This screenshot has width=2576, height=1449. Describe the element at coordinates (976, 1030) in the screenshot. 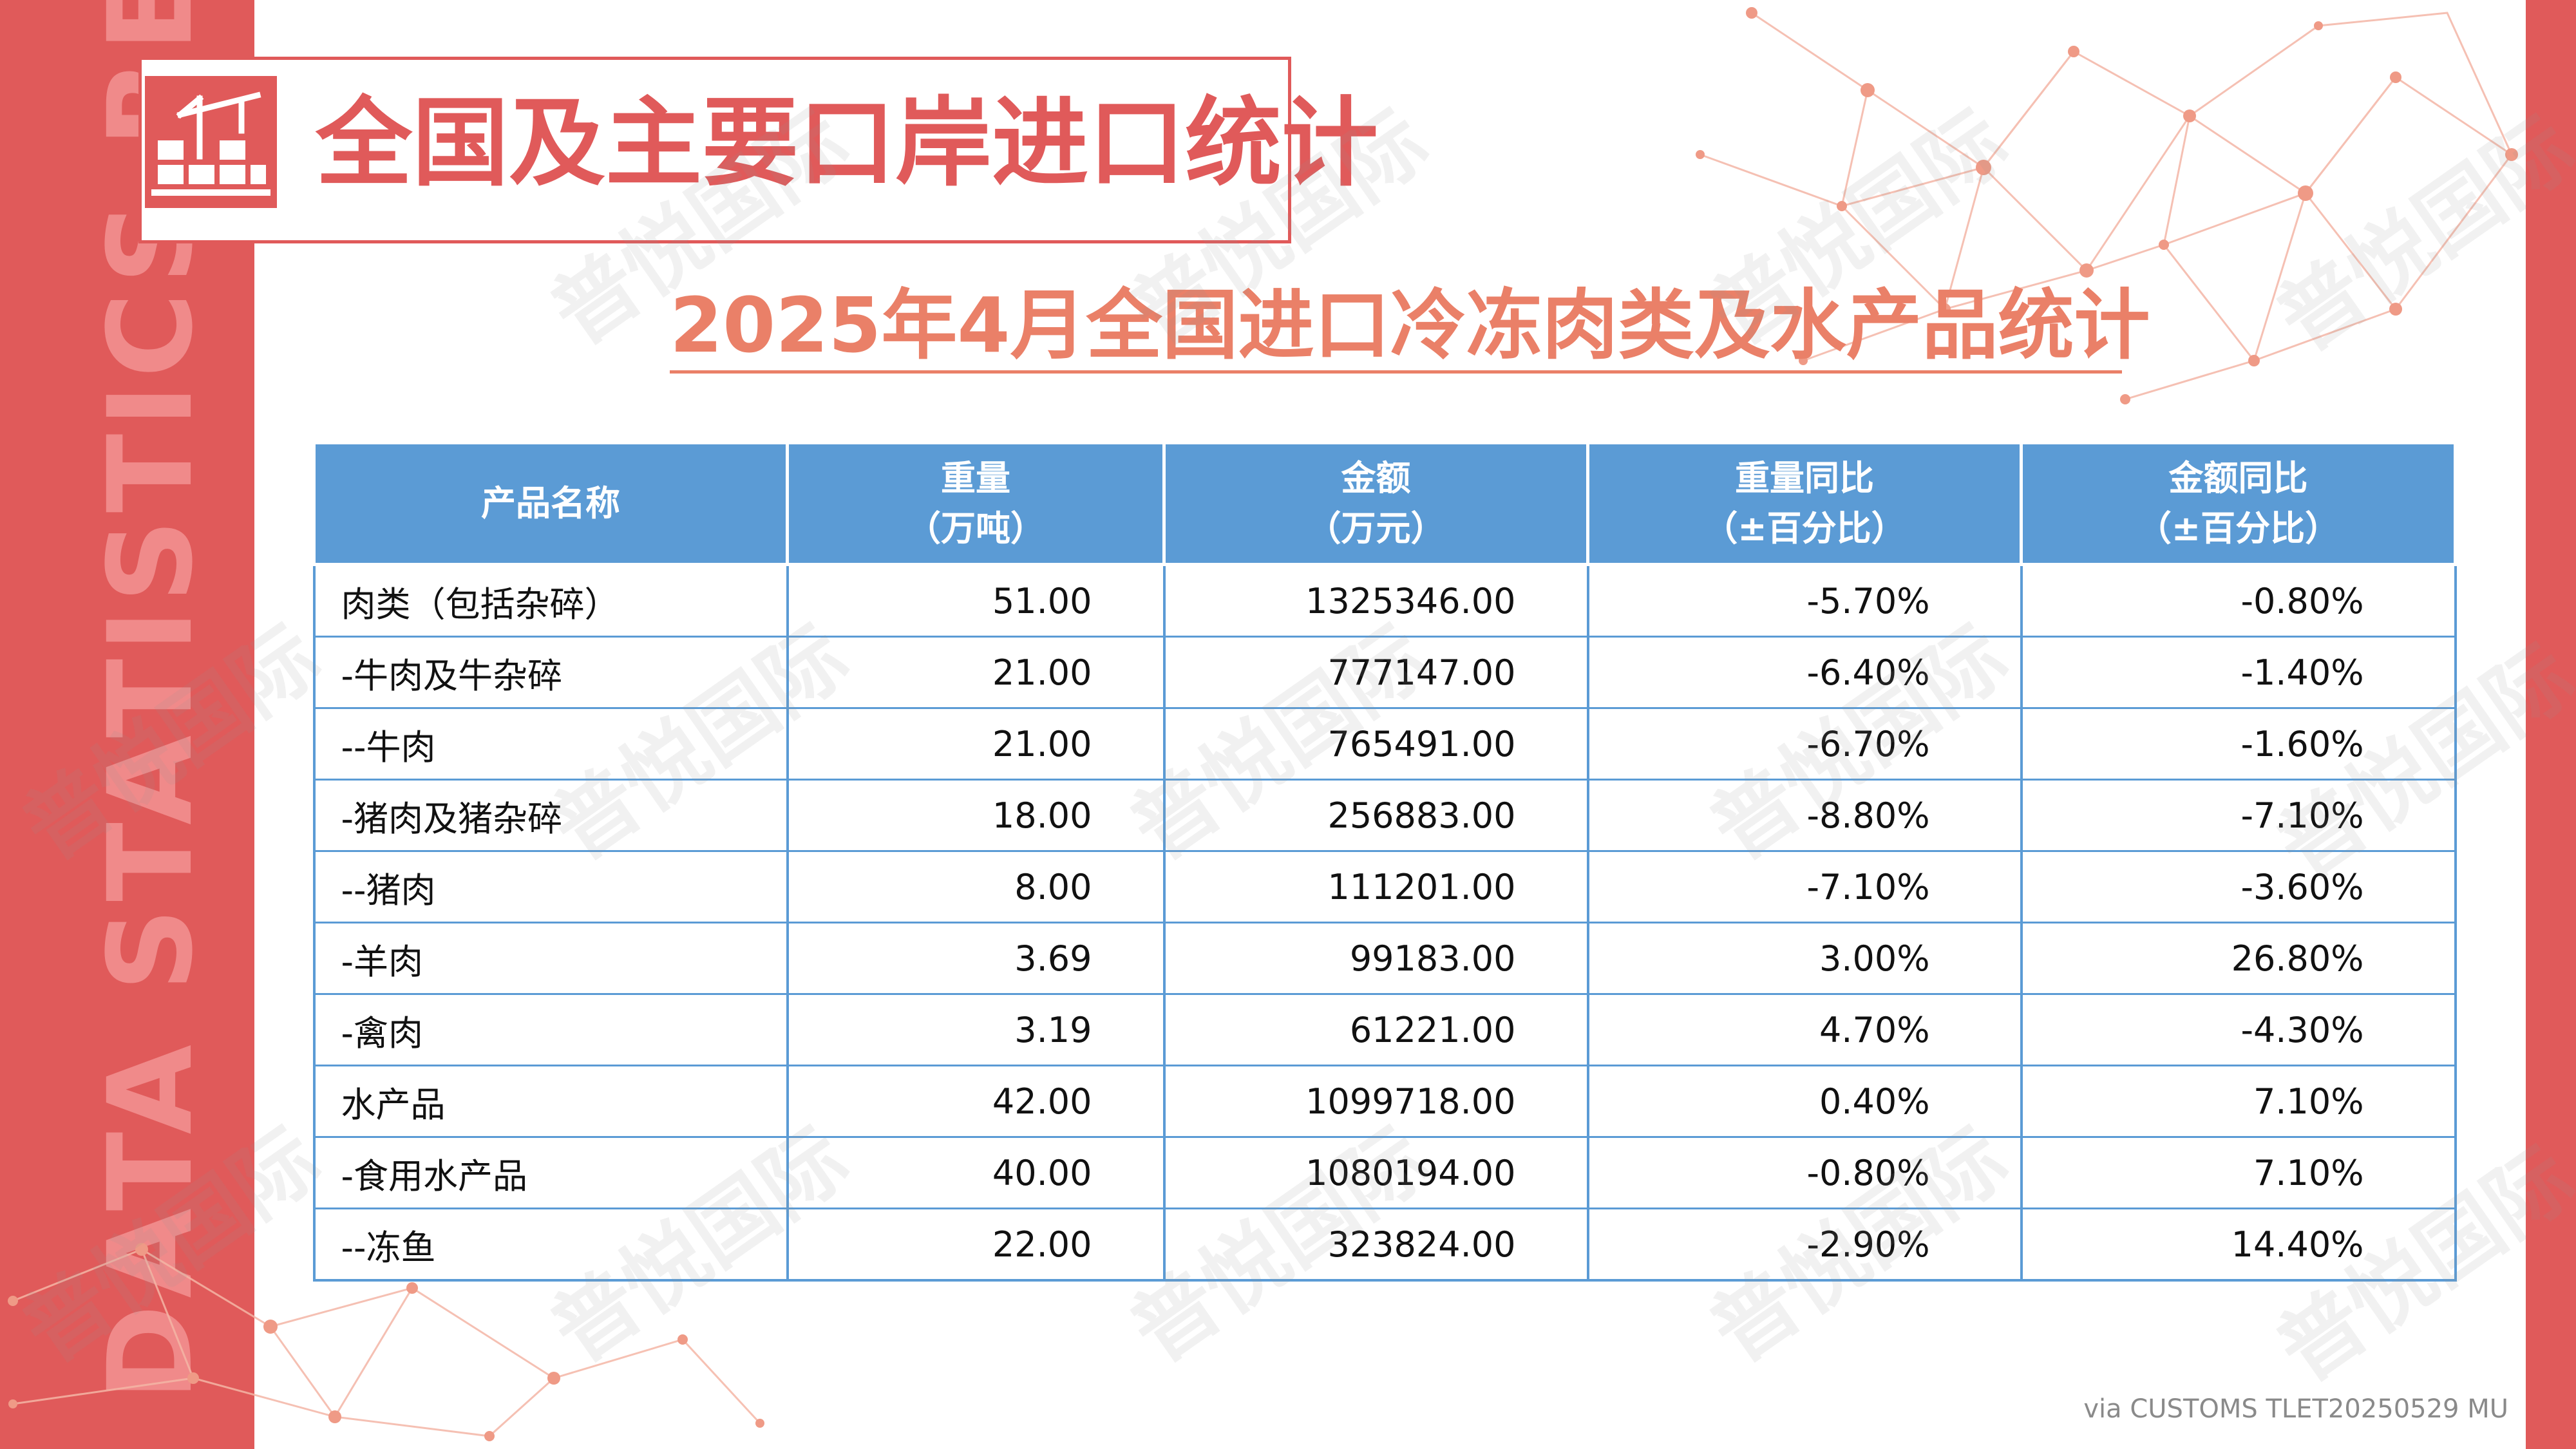

I see `cell-weight: 3.19` at that location.